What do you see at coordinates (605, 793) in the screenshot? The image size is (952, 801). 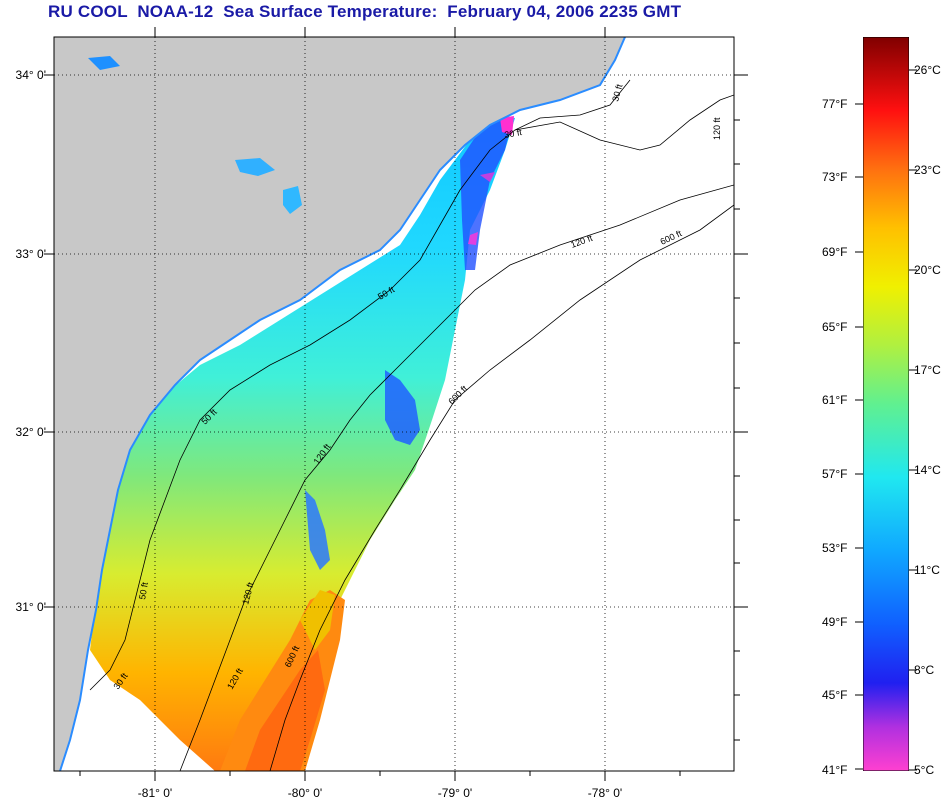 I see `lon-label-78: -78° 0'` at bounding box center [605, 793].